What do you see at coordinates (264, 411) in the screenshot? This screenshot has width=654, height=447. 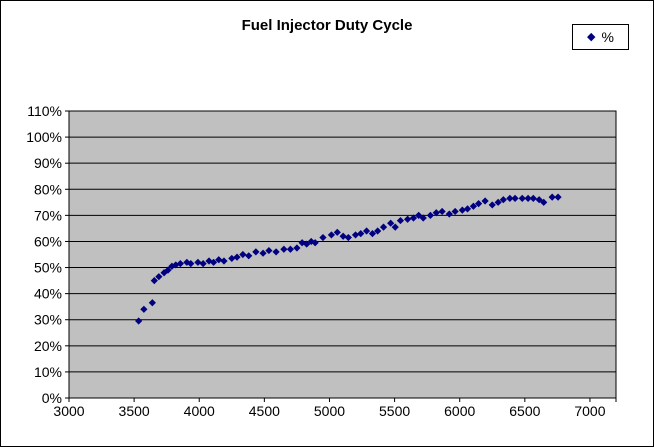 I see `x-tick-label: 4500` at bounding box center [264, 411].